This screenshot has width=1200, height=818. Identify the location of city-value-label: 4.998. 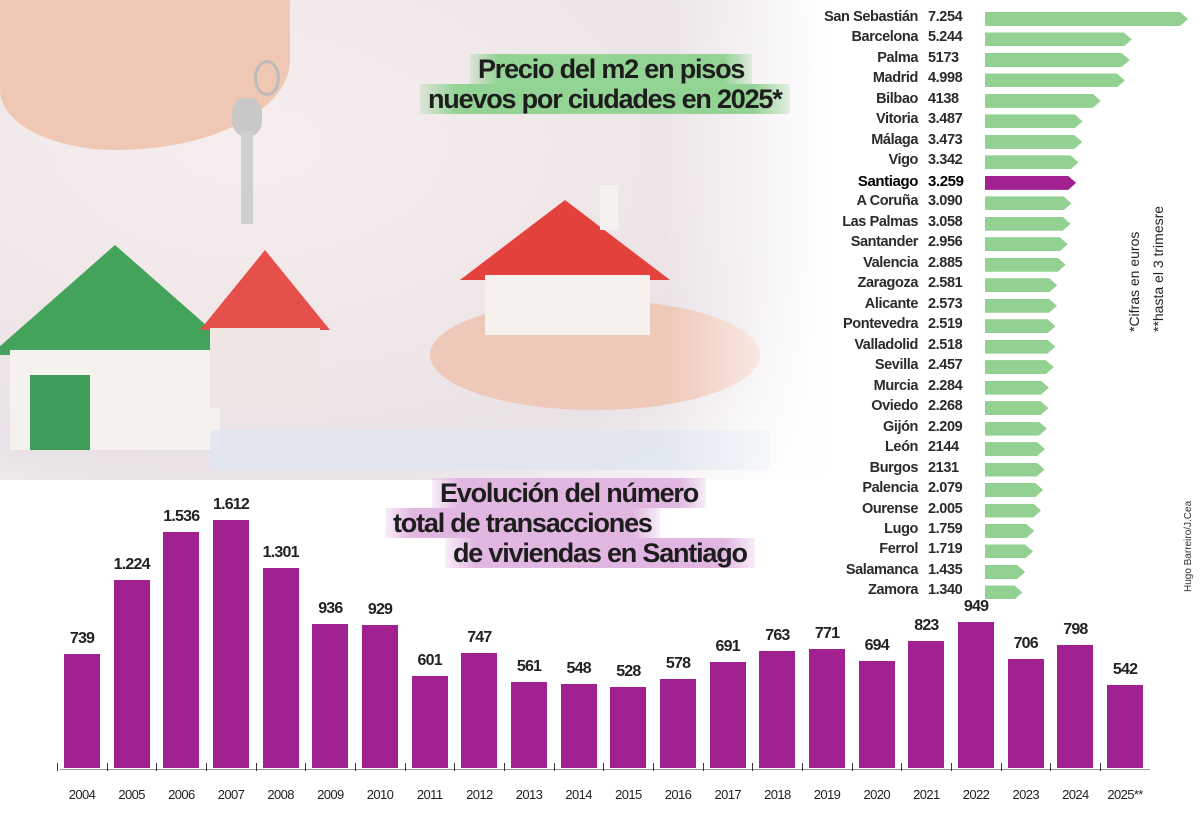
(945, 78).